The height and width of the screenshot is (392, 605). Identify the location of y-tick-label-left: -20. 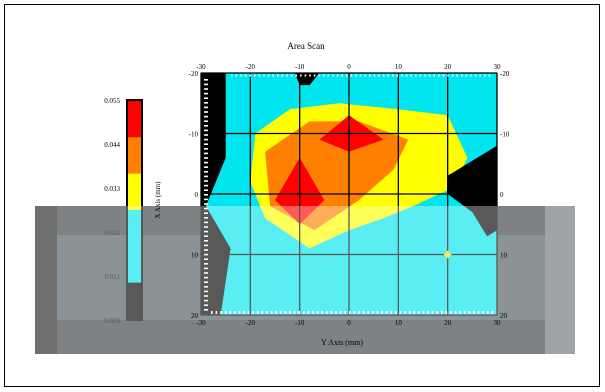
(194, 74).